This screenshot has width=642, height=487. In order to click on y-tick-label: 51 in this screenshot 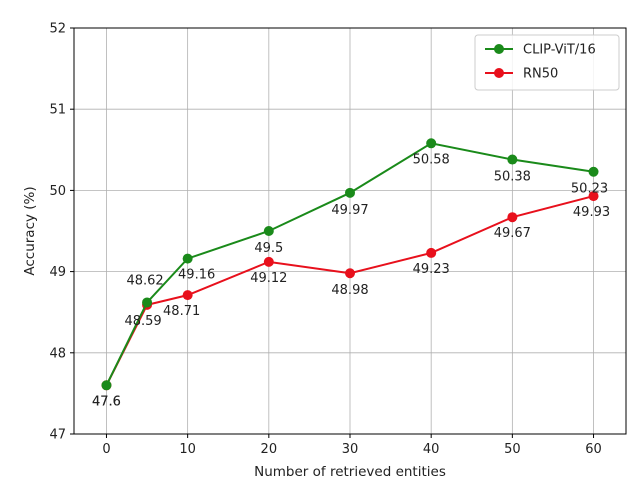, I will do `click(57, 110)`.